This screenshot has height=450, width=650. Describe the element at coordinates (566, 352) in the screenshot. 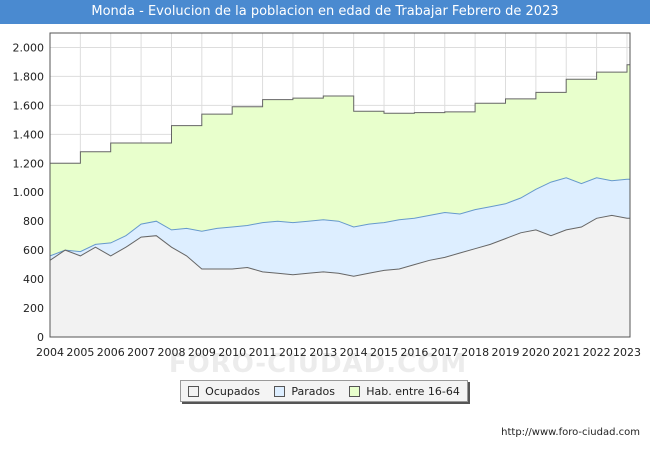

I see `x-tick-label: 2021` at that location.